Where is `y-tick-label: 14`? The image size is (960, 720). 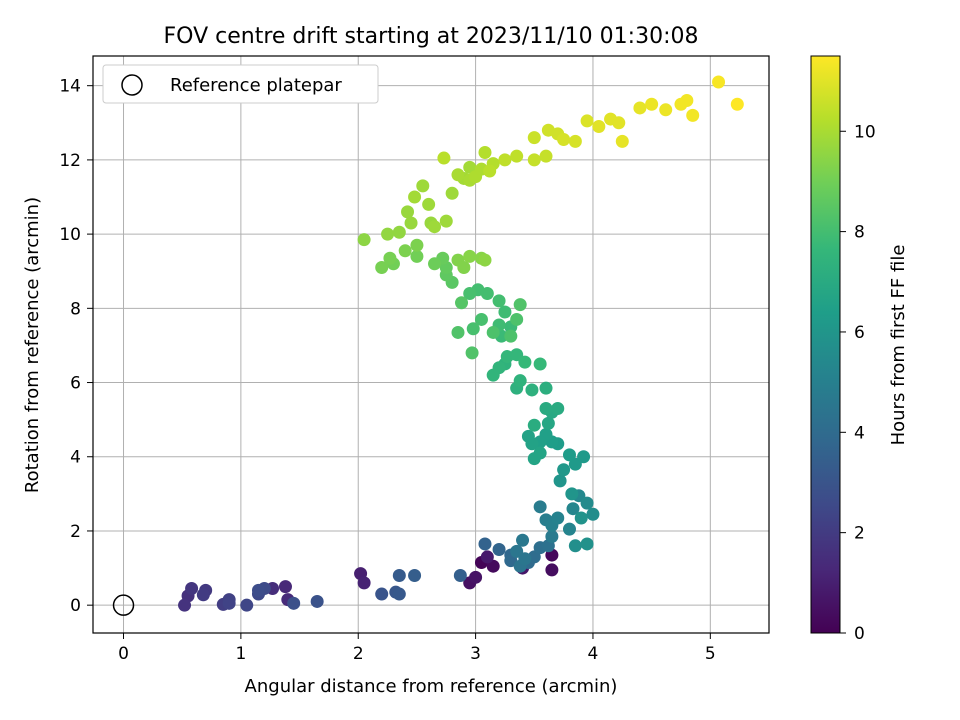 y-tick-label: 14 is located at coordinates (70, 87).